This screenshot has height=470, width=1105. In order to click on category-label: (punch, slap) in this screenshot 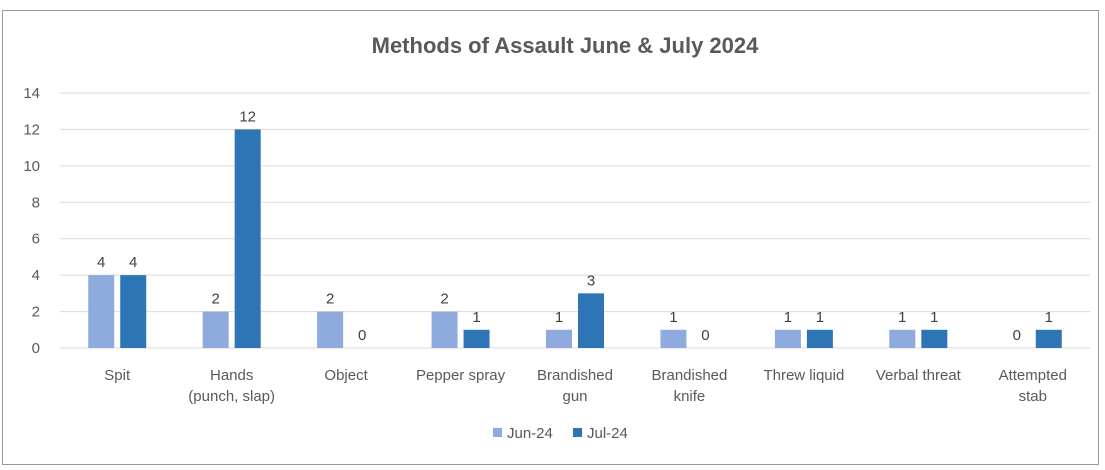, I will do `click(231, 396)`.